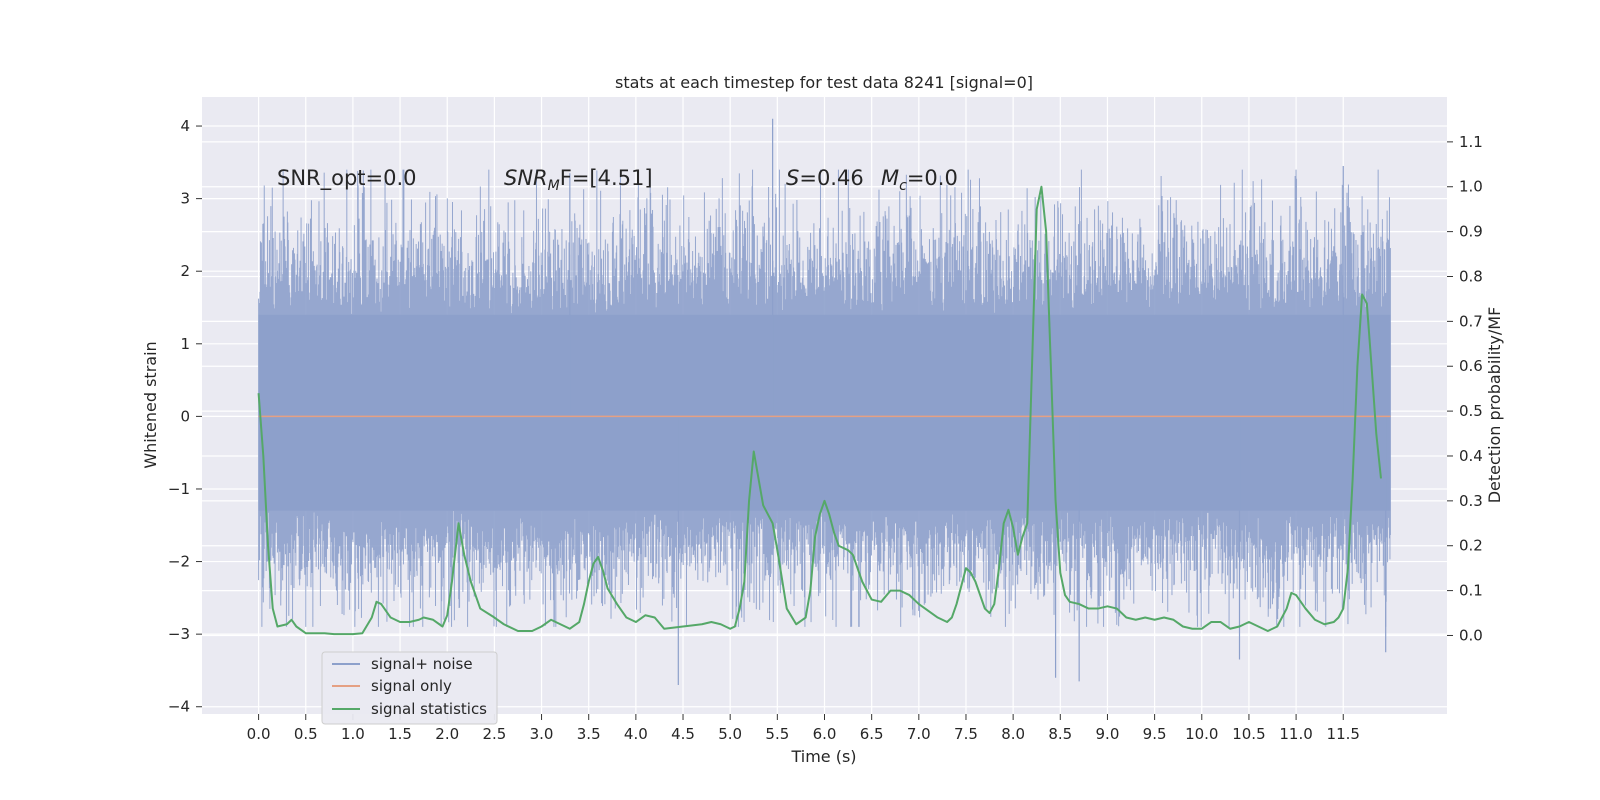 The height and width of the screenshot is (800, 1600). Describe the element at coordinates (792, 178) in the screenshot. I see `annotation-s-symbol: S` at that location.